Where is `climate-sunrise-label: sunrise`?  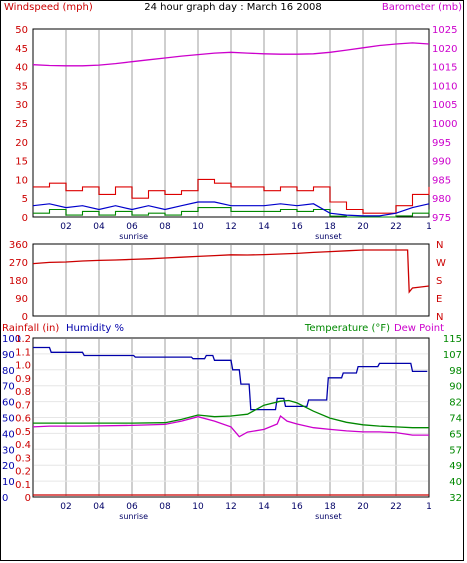 climate-sunrise-label: sunrise is located at coordinates (133, 516).